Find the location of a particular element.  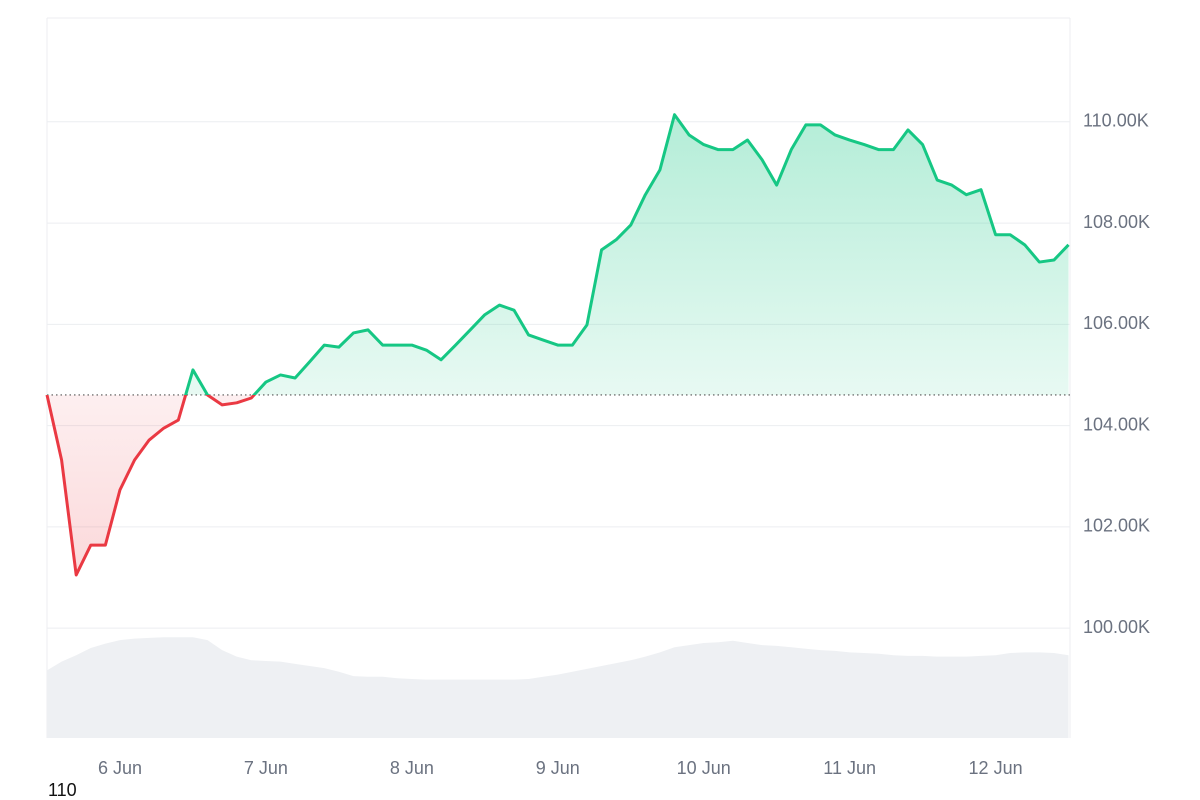

x-tick-label: 11 Jun is located at coordinates (849, 768).